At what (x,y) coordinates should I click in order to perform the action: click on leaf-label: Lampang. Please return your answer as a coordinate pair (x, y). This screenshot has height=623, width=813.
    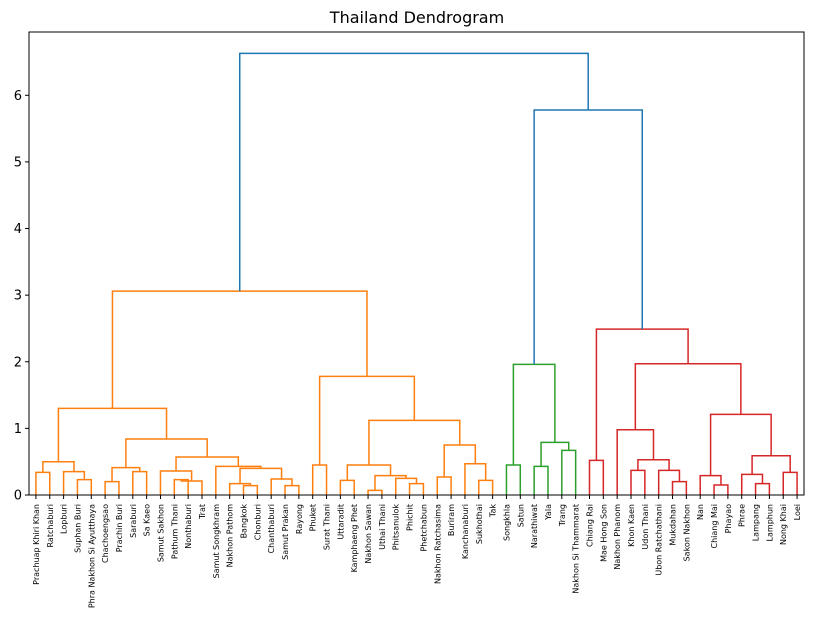
    Looking at the image, I should click on (756, 522).